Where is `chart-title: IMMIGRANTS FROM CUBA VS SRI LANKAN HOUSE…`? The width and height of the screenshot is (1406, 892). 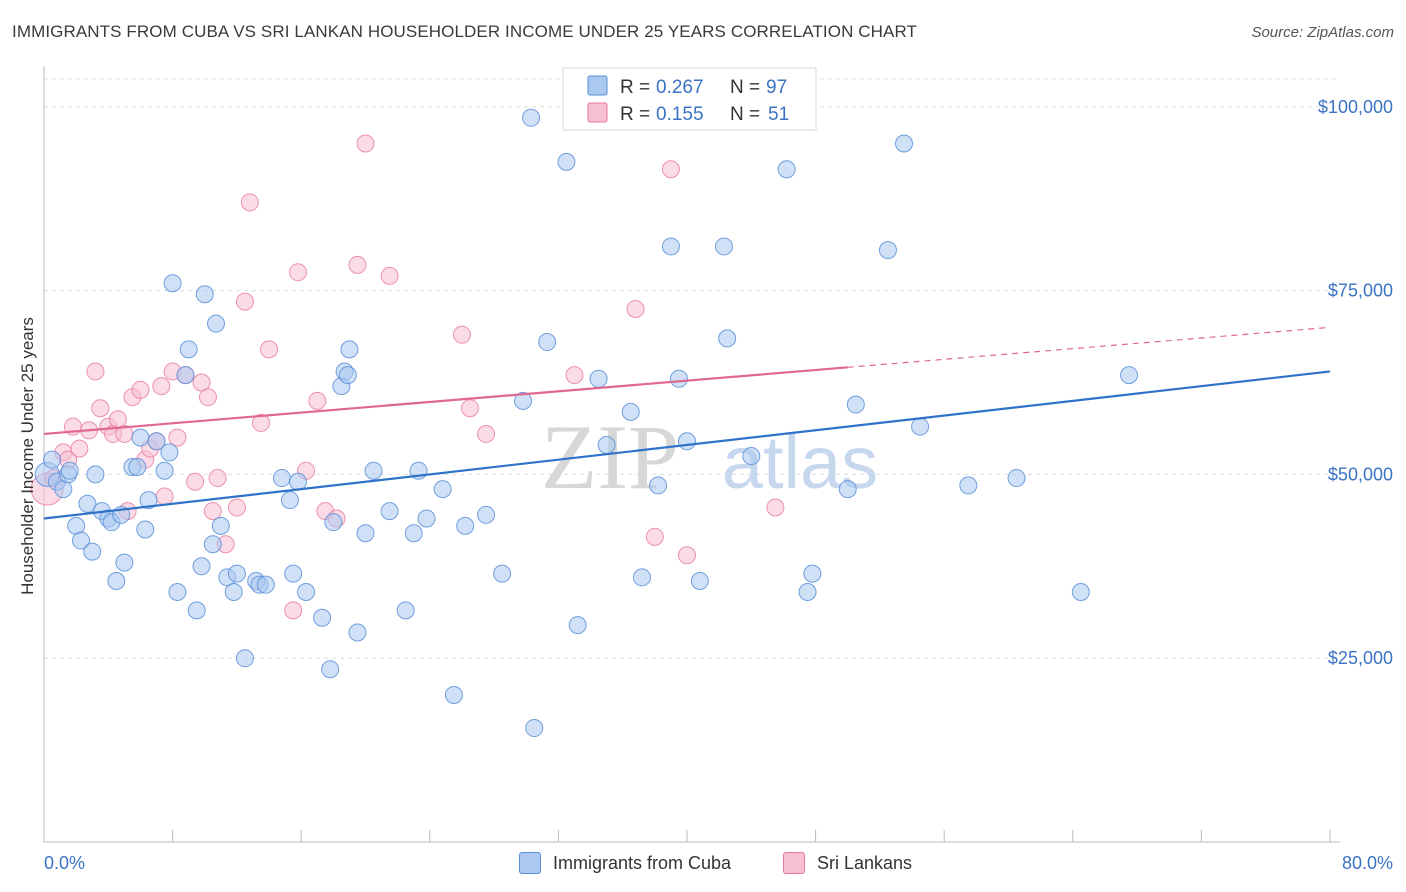
chart-title: IMMIGRANTS FROM CUBA VS SRI LANKAN HOUSE… is located at coordinates (465, 31).